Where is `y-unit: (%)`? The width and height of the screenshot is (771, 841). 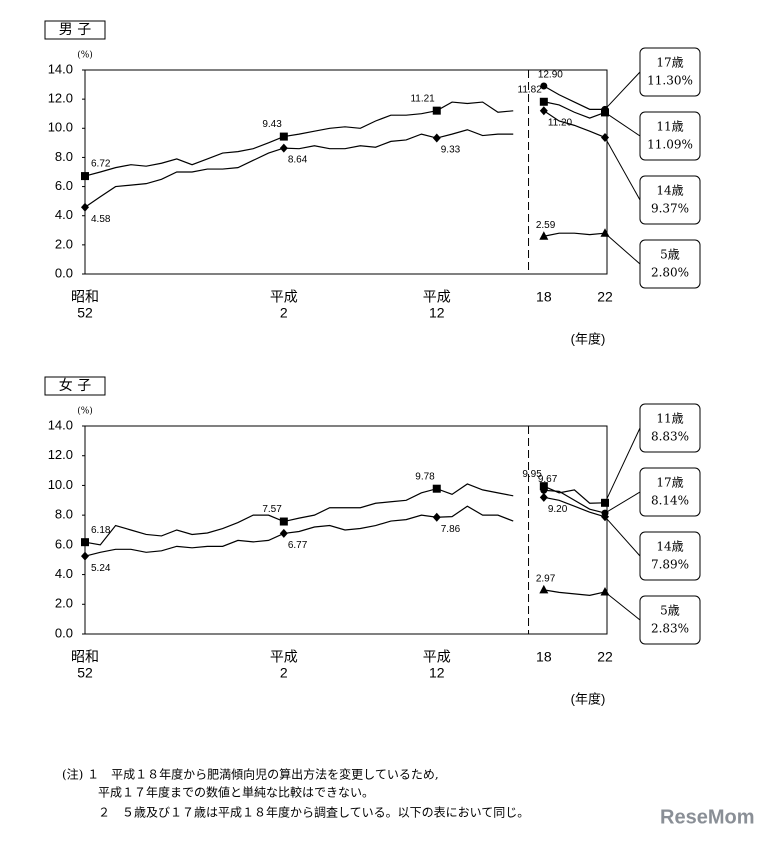 y-unit: (%) is located at coordinates (85, 411).